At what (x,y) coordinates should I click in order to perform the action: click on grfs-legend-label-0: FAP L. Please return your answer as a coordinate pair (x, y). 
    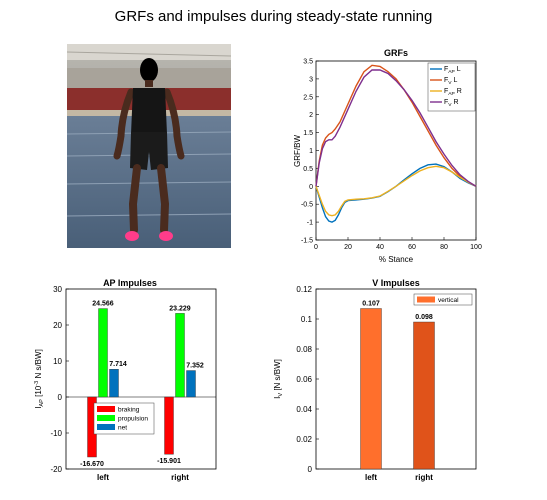
    Looking at the image, I should click on (452, 70).